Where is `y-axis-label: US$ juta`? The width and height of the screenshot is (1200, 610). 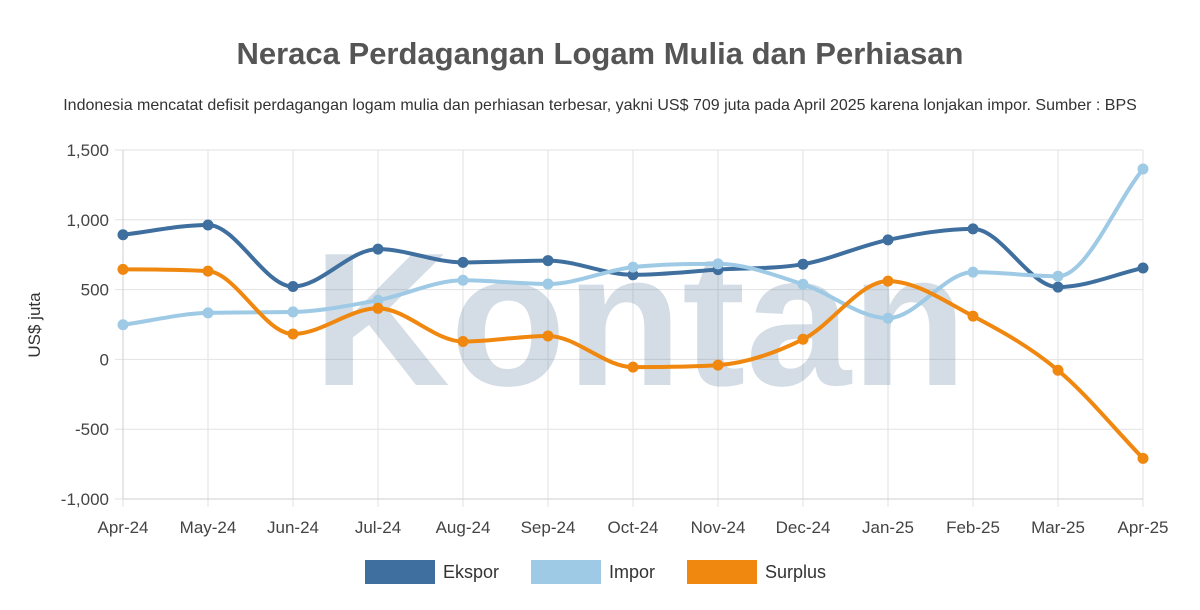 y-axis-label: US$ juta is located at coordinates (34, 325).